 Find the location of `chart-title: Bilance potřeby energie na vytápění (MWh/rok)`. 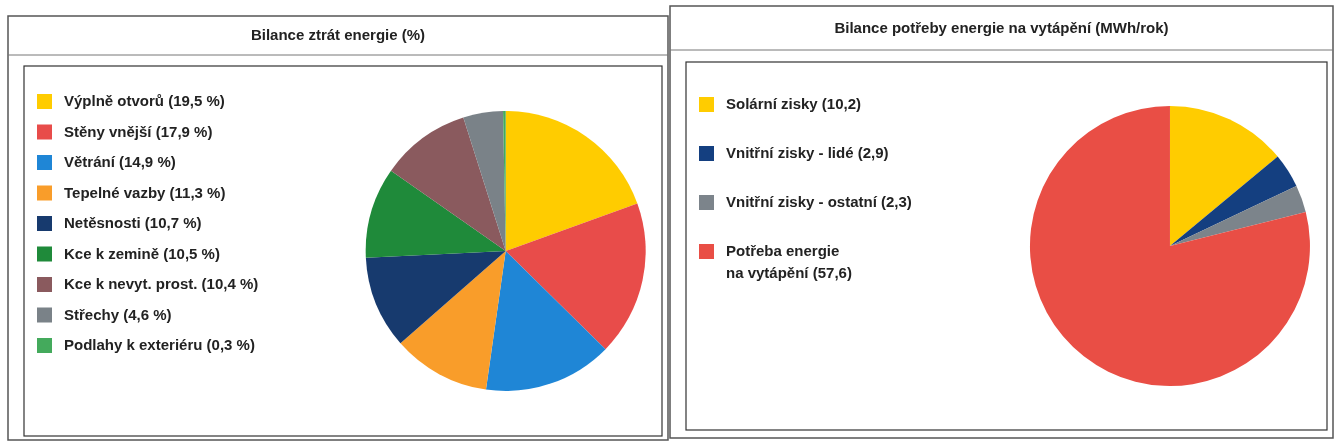

chart-title: Bilance potřeby energie na vytápění (MWh/rok) is located at coordinates (1001, 27).